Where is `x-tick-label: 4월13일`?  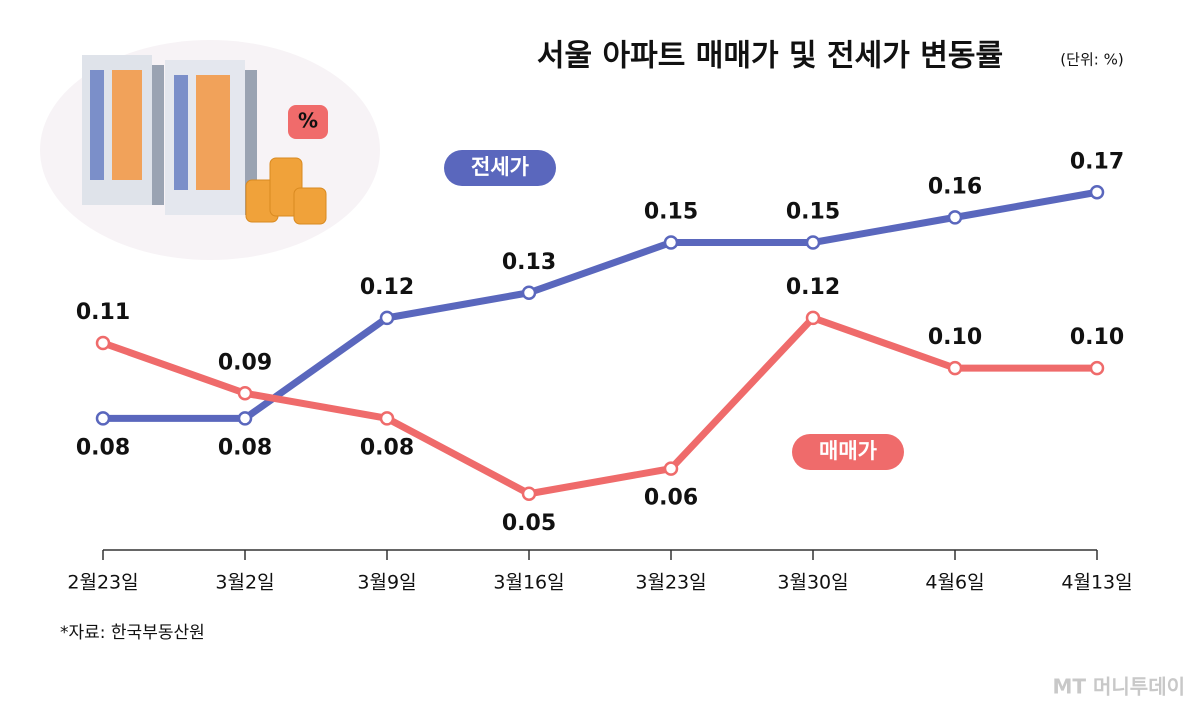 x-tick-label: 4월13일 is located at coordinates (1096, 583).